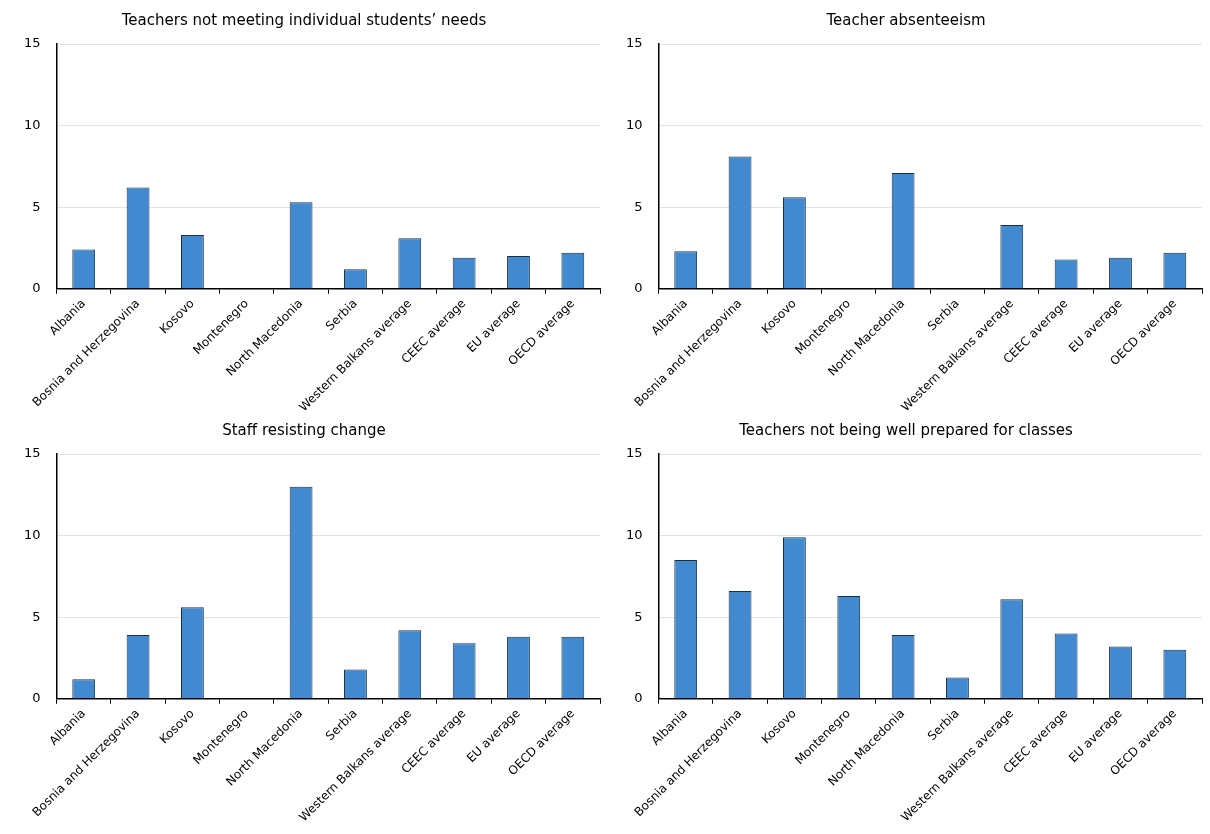 The image size is (1210, 834). Describe the element at coordinates (905, 19) in the screenshot. I see `chart-title: Teacher absenteeism` at that location.